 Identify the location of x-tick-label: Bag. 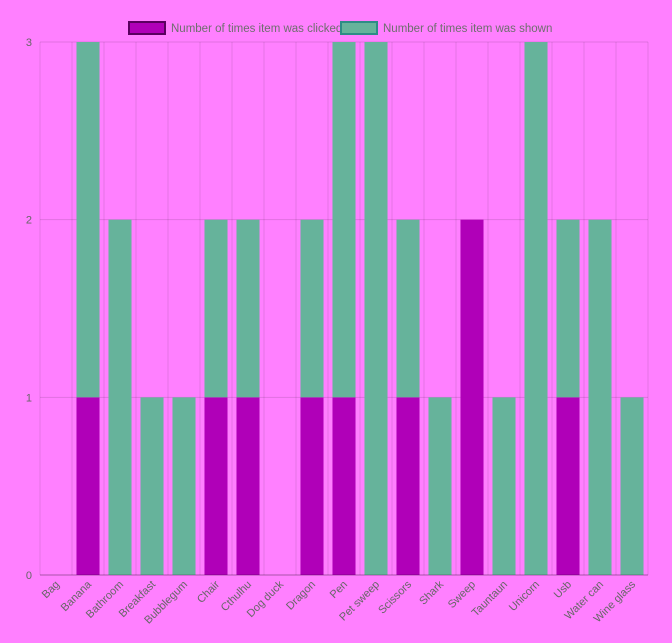
(51, 590).